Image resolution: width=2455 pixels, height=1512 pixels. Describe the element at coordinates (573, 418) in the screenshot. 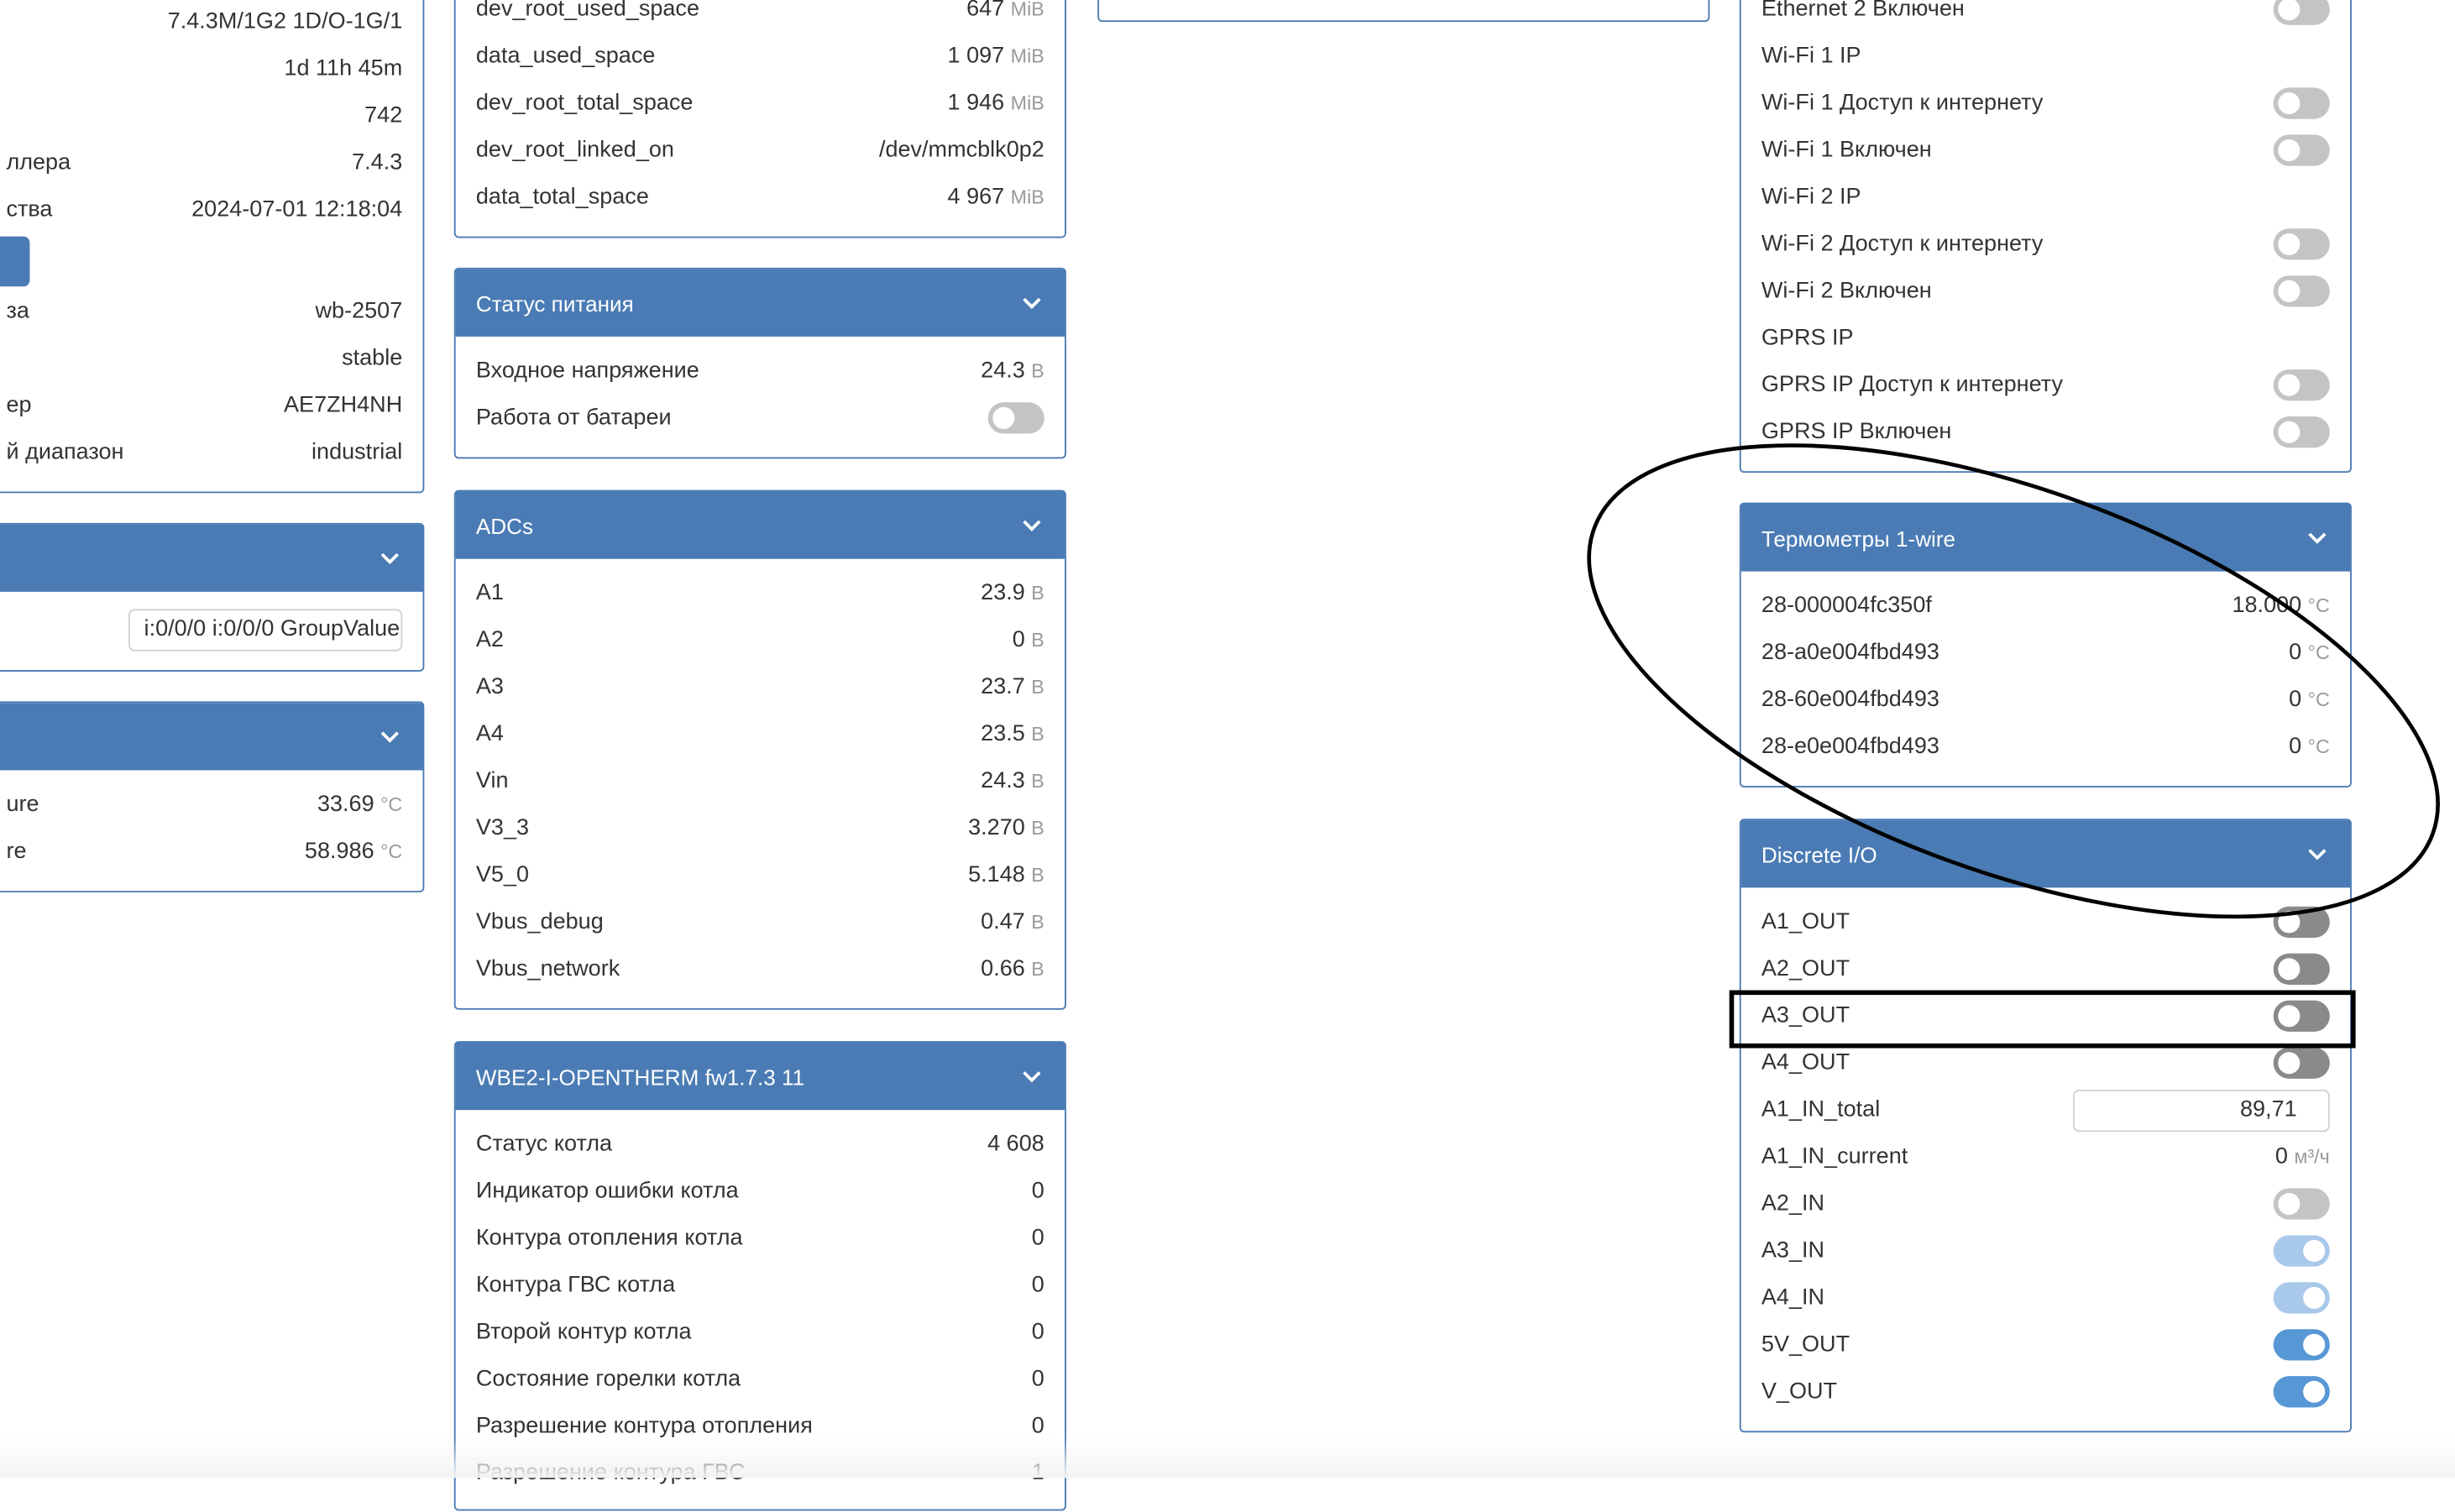

I see `row-label: Работа от батареи` at that location.